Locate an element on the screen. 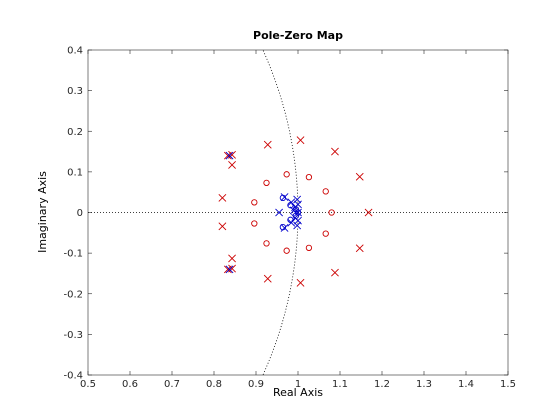 This screenshot has width=560, height=420. x-tick-label: 0.8 is located at coordinates (214, 384).